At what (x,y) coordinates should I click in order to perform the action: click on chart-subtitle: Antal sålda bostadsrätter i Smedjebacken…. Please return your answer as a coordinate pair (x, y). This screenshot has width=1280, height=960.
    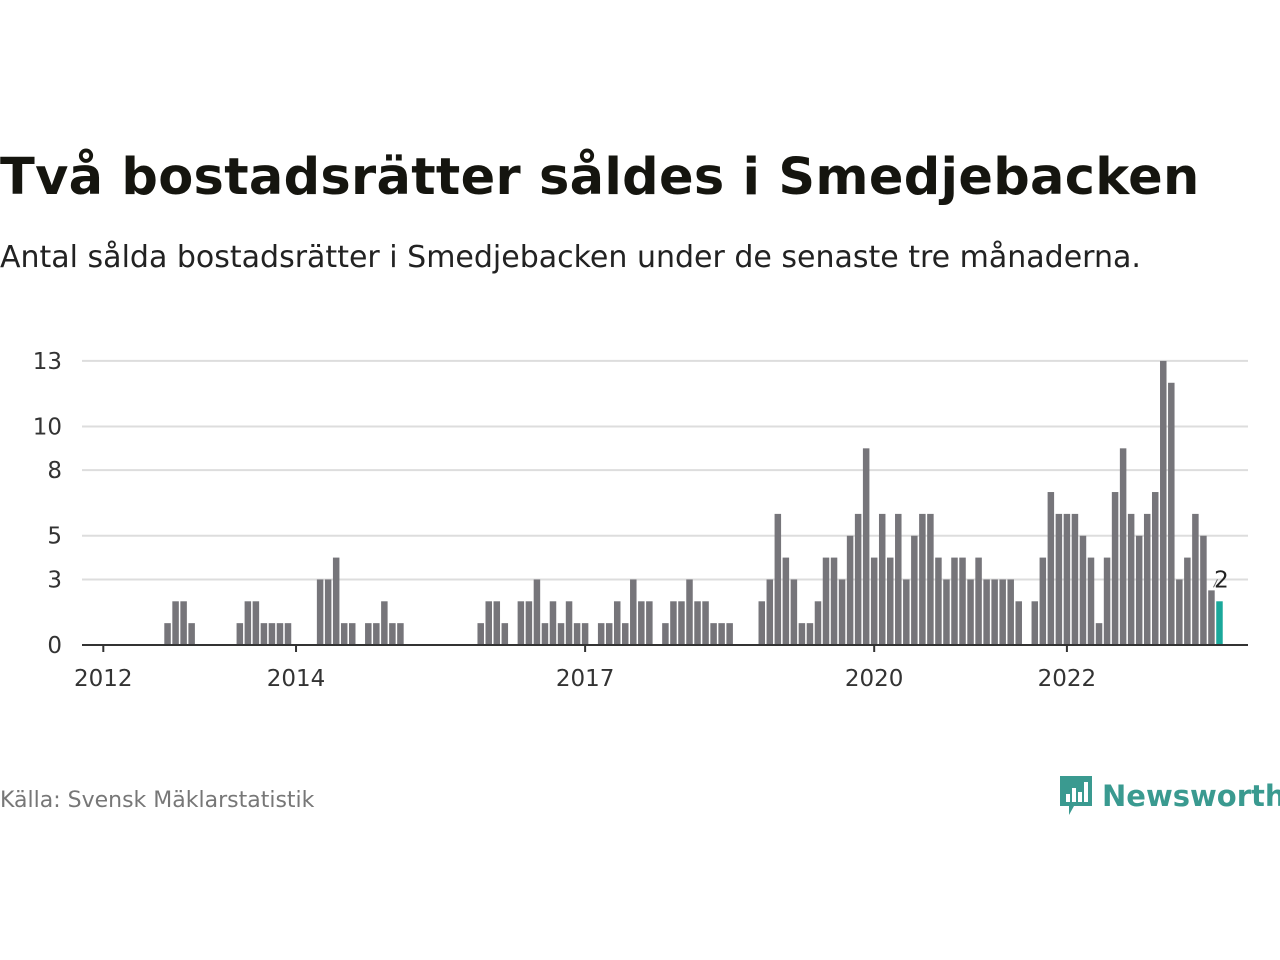
    Looking at the image, I should click on (570, 257).